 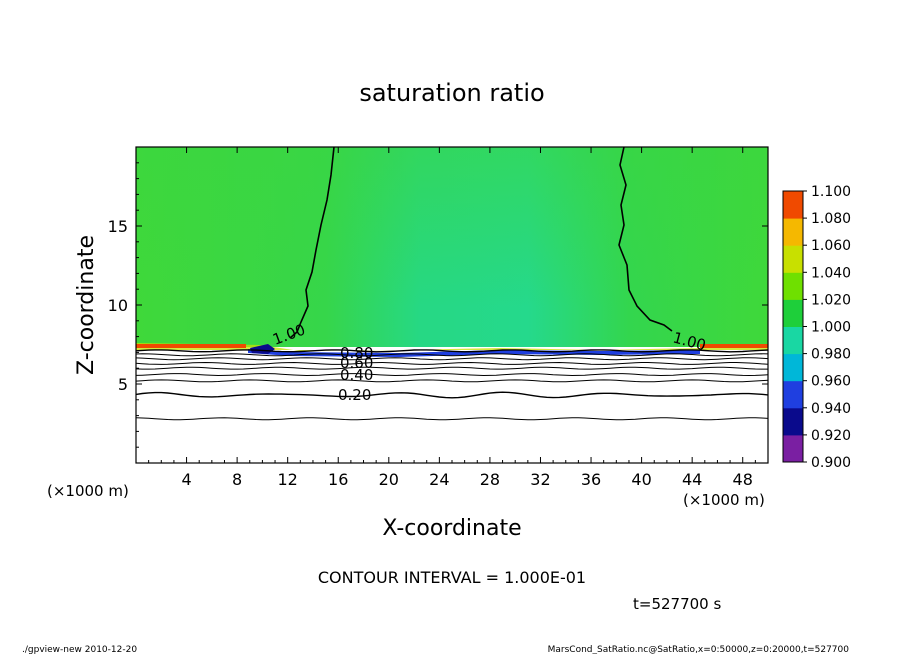 What do you see at coordinates (831, 436) in the screenshot?
I see `colorbar-label: 0.920` at bounding box center [831, 436].